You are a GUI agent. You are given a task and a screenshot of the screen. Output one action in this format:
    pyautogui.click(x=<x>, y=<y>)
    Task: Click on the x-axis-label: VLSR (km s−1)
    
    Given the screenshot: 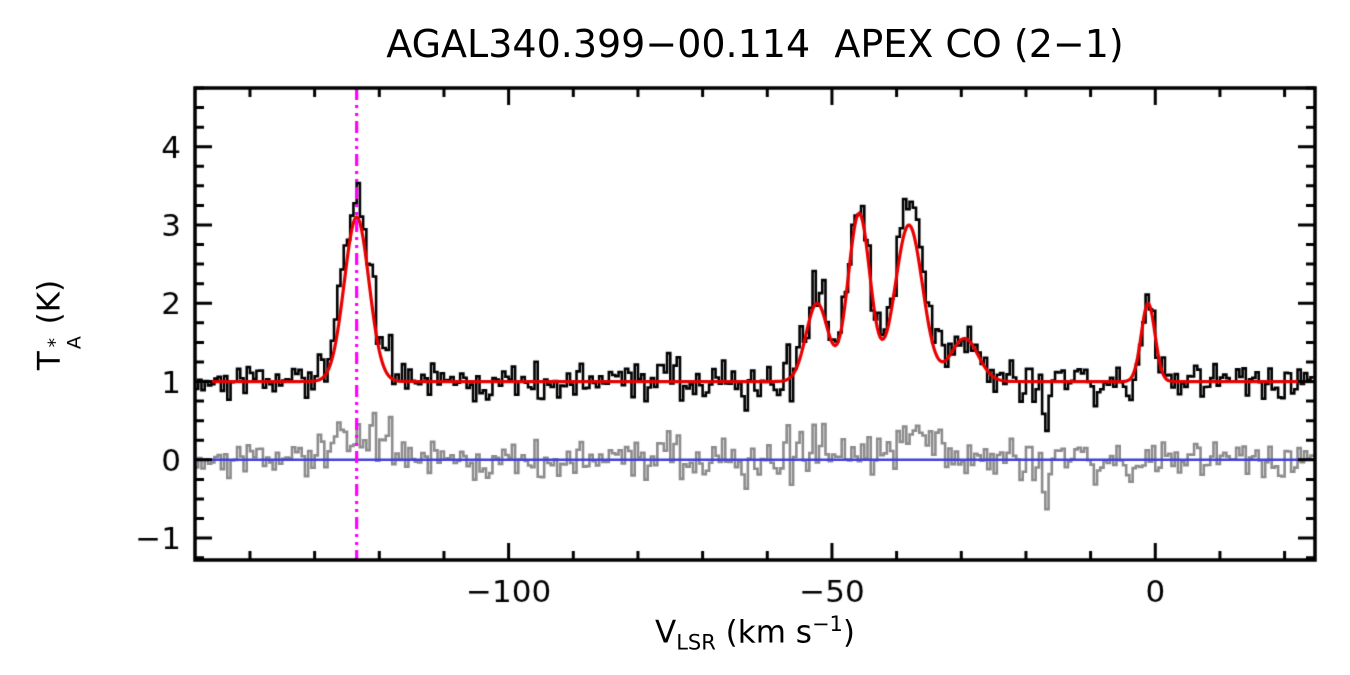 What is the action you would take?
    pyautogui.click(x=755, y=633)
    